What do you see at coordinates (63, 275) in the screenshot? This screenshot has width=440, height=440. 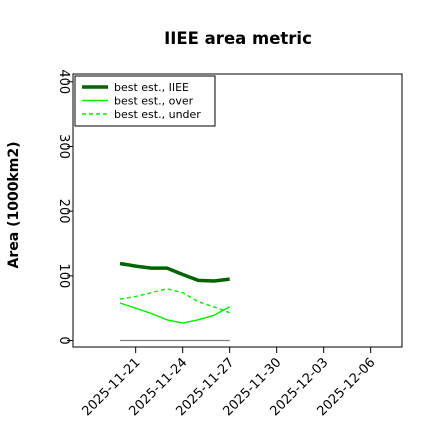 I see `y-tick-label: 100` at bounding box center [63, 275].